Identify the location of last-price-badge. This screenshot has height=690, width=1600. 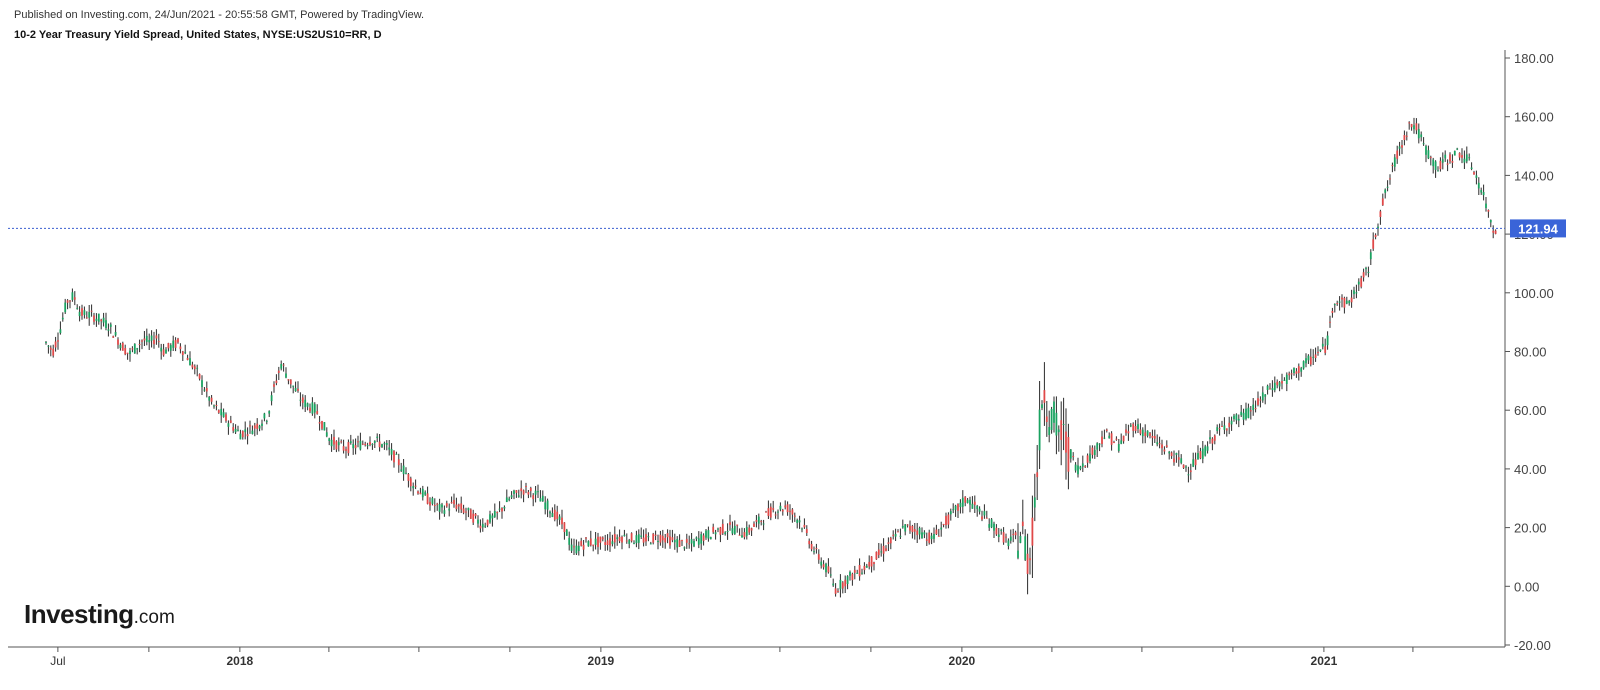
(1538, 228).